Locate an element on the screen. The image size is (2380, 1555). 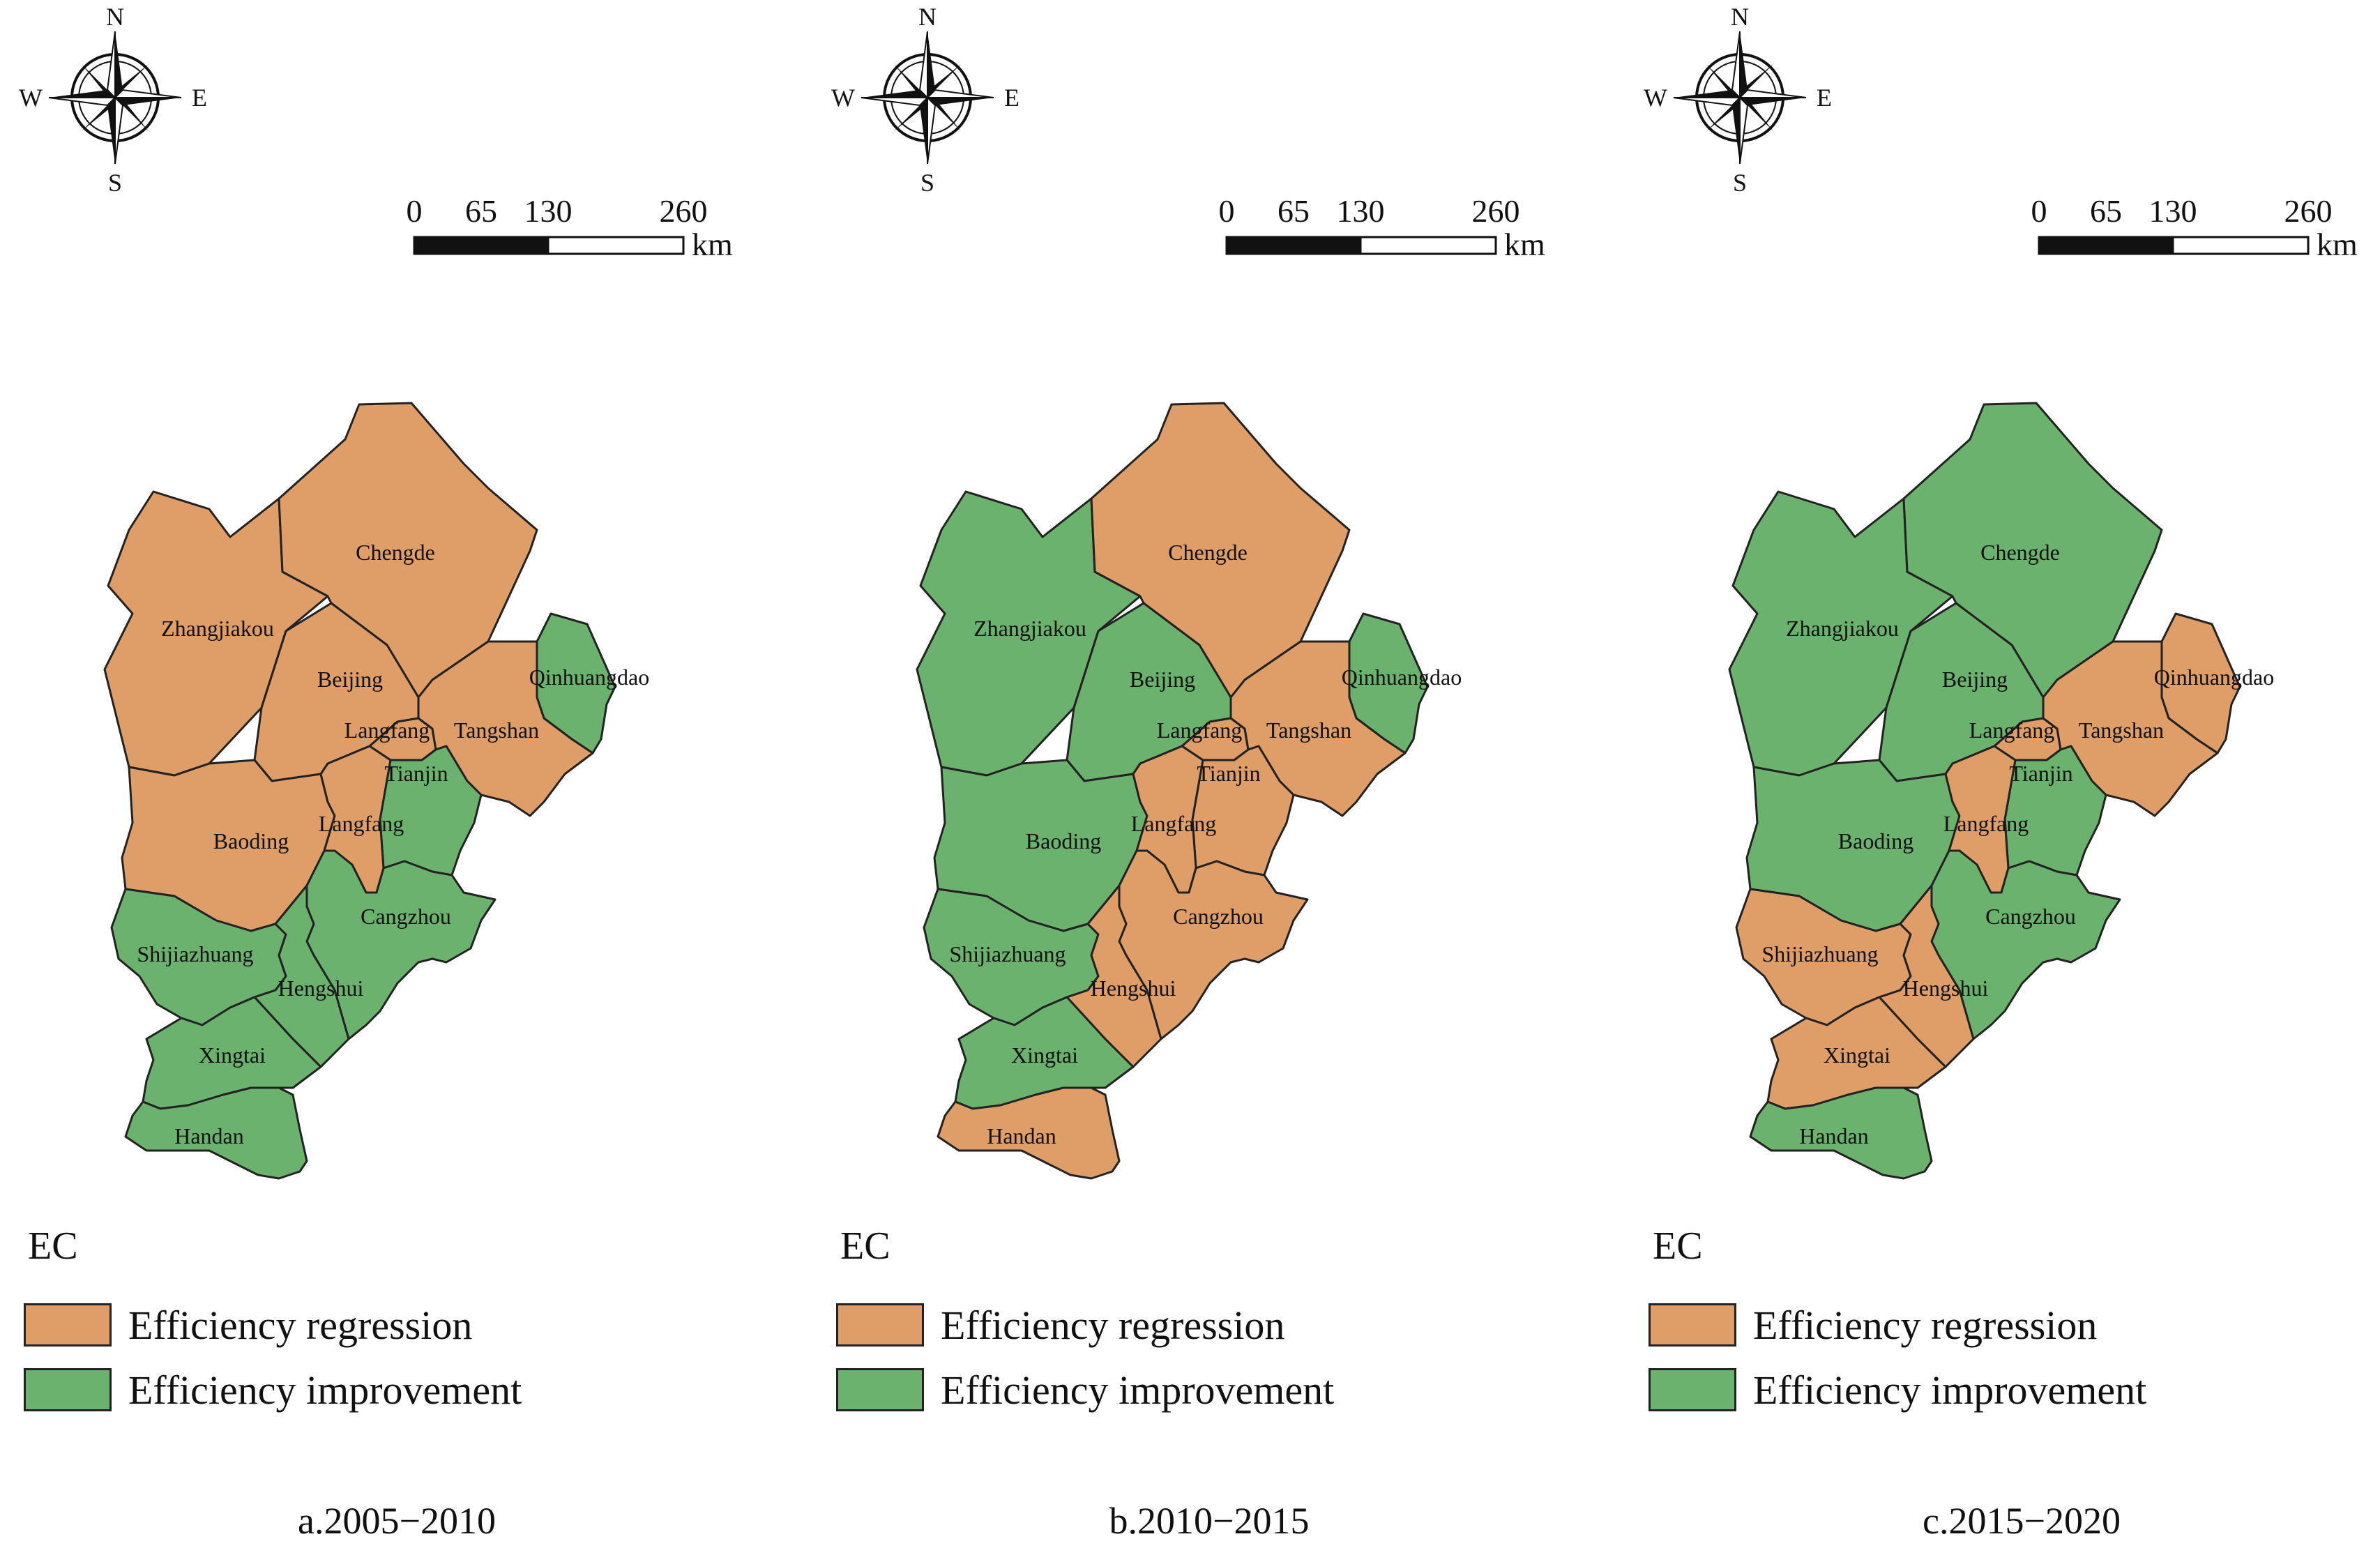
panel-caption: c.2015−2020 is located at coordinates (2022, 1521).